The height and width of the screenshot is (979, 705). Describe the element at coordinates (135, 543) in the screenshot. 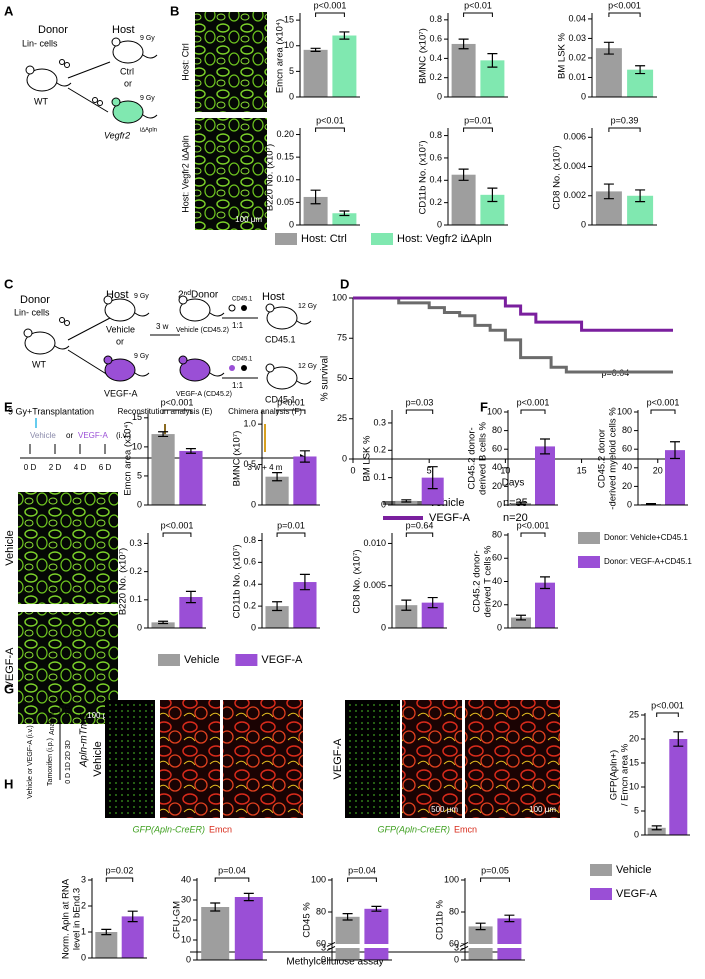

I see `y-tick-label: 0.3` at that location.